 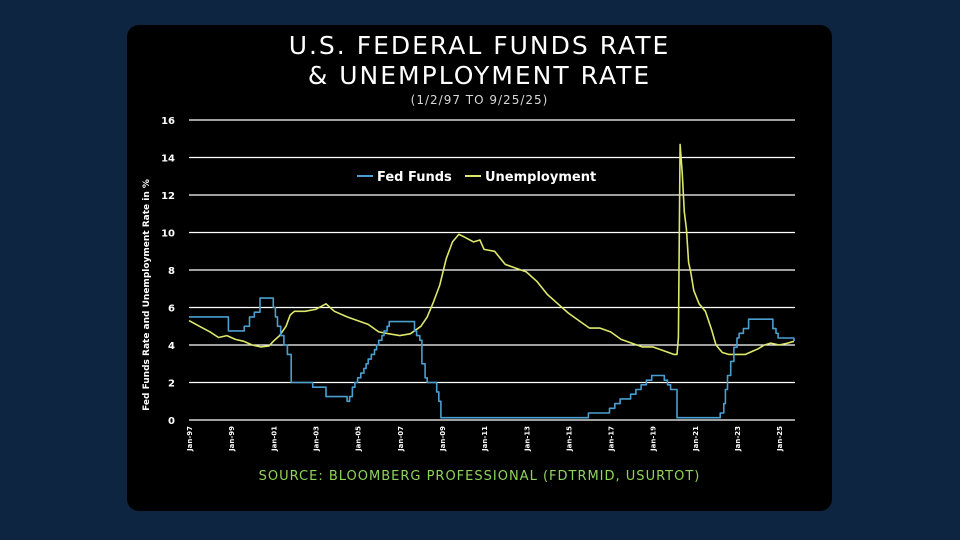 I want to click on x-tick-label: Jan-23, so click(x=738, y=439).